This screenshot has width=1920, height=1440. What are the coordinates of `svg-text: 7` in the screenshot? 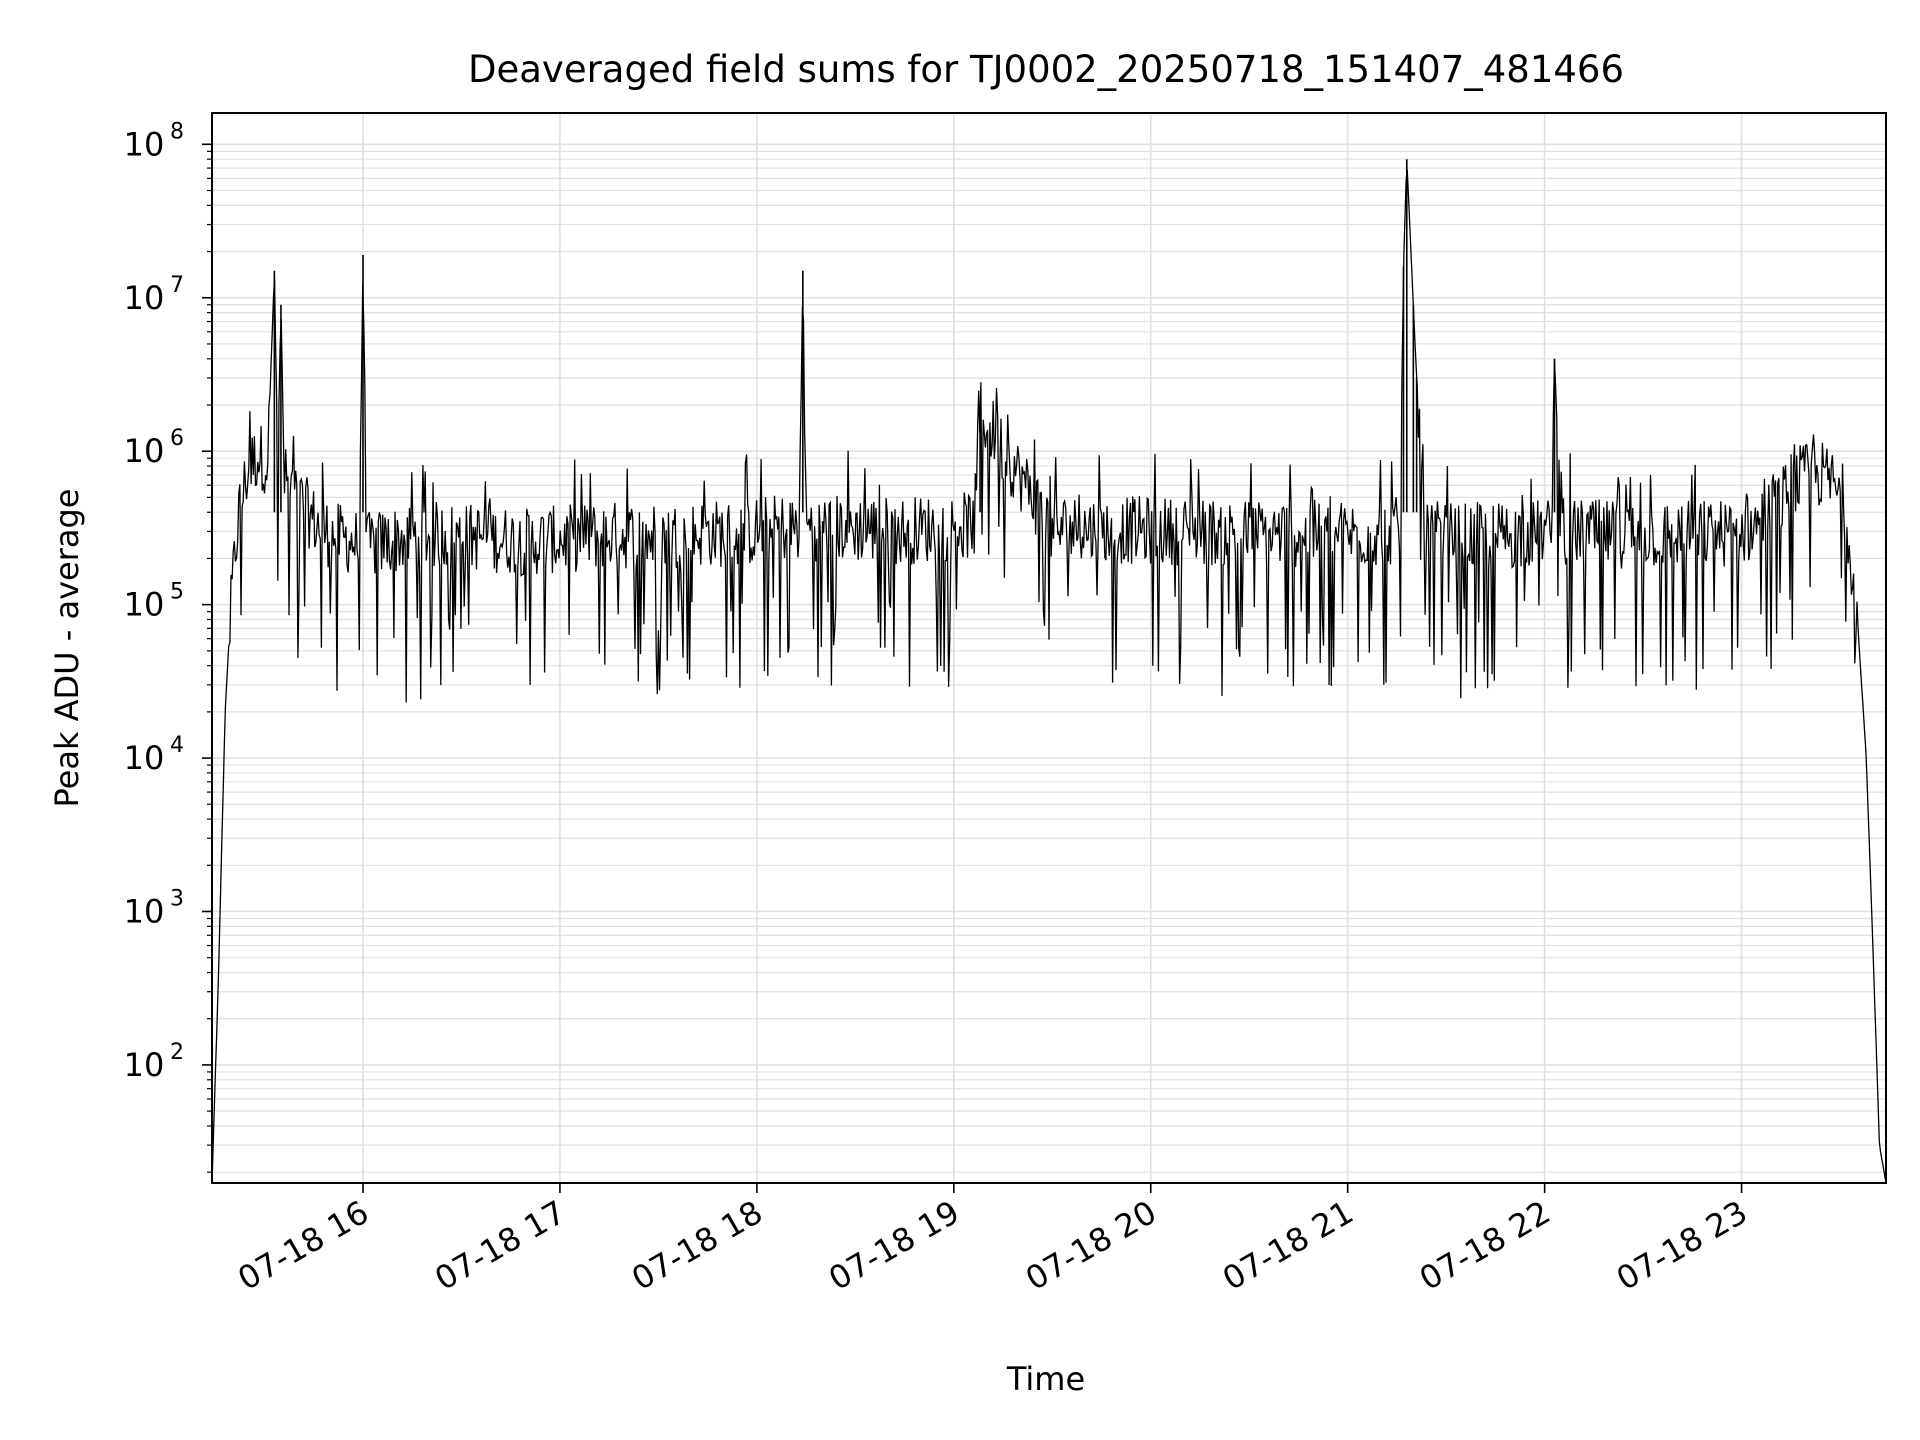 It's located at (177, 285).